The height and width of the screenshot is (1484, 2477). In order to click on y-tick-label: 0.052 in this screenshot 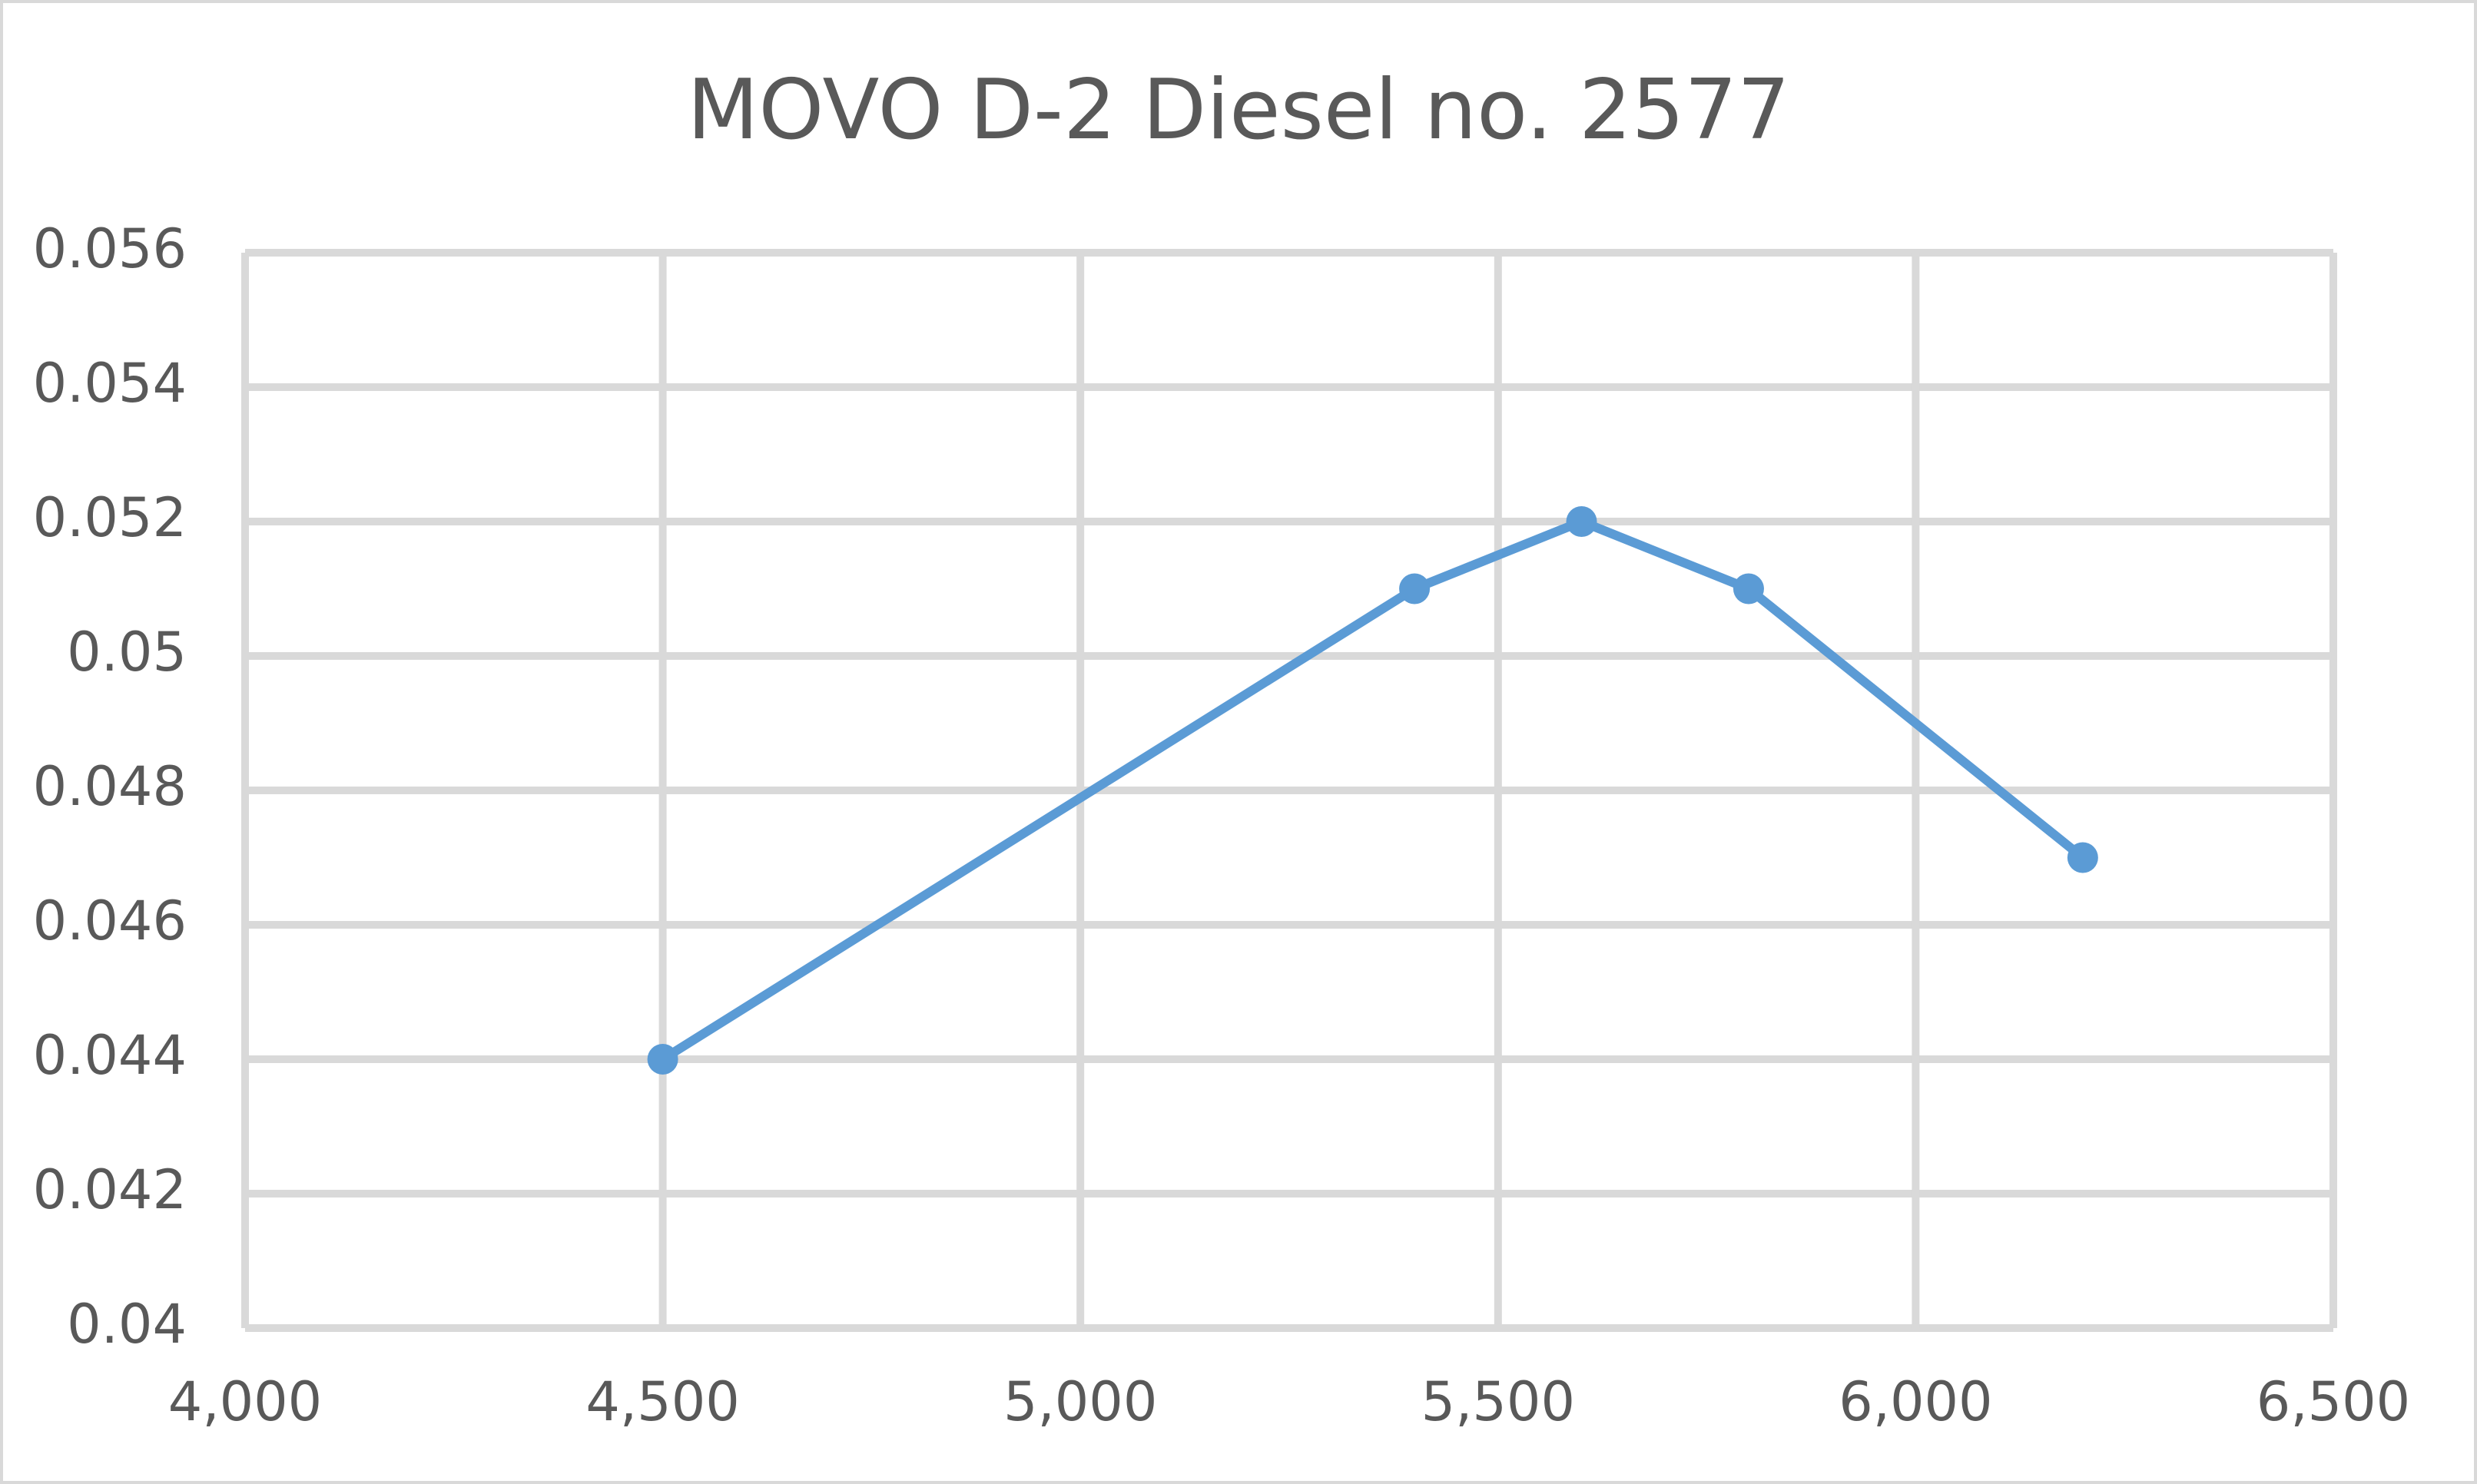, I will do `click(110, 517)`.